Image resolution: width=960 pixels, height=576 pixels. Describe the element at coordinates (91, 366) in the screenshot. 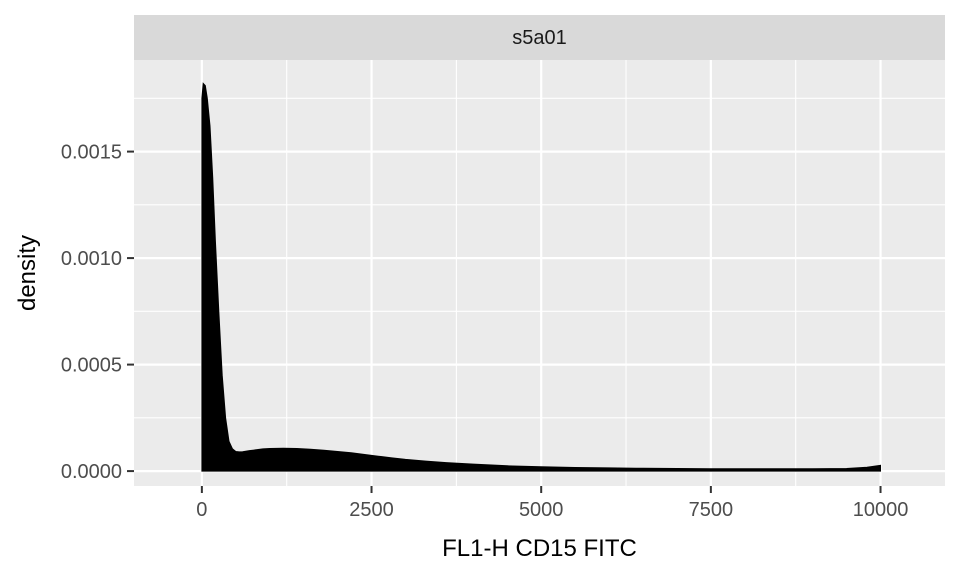

I see `y-tick-label: 0.0005` at that location.